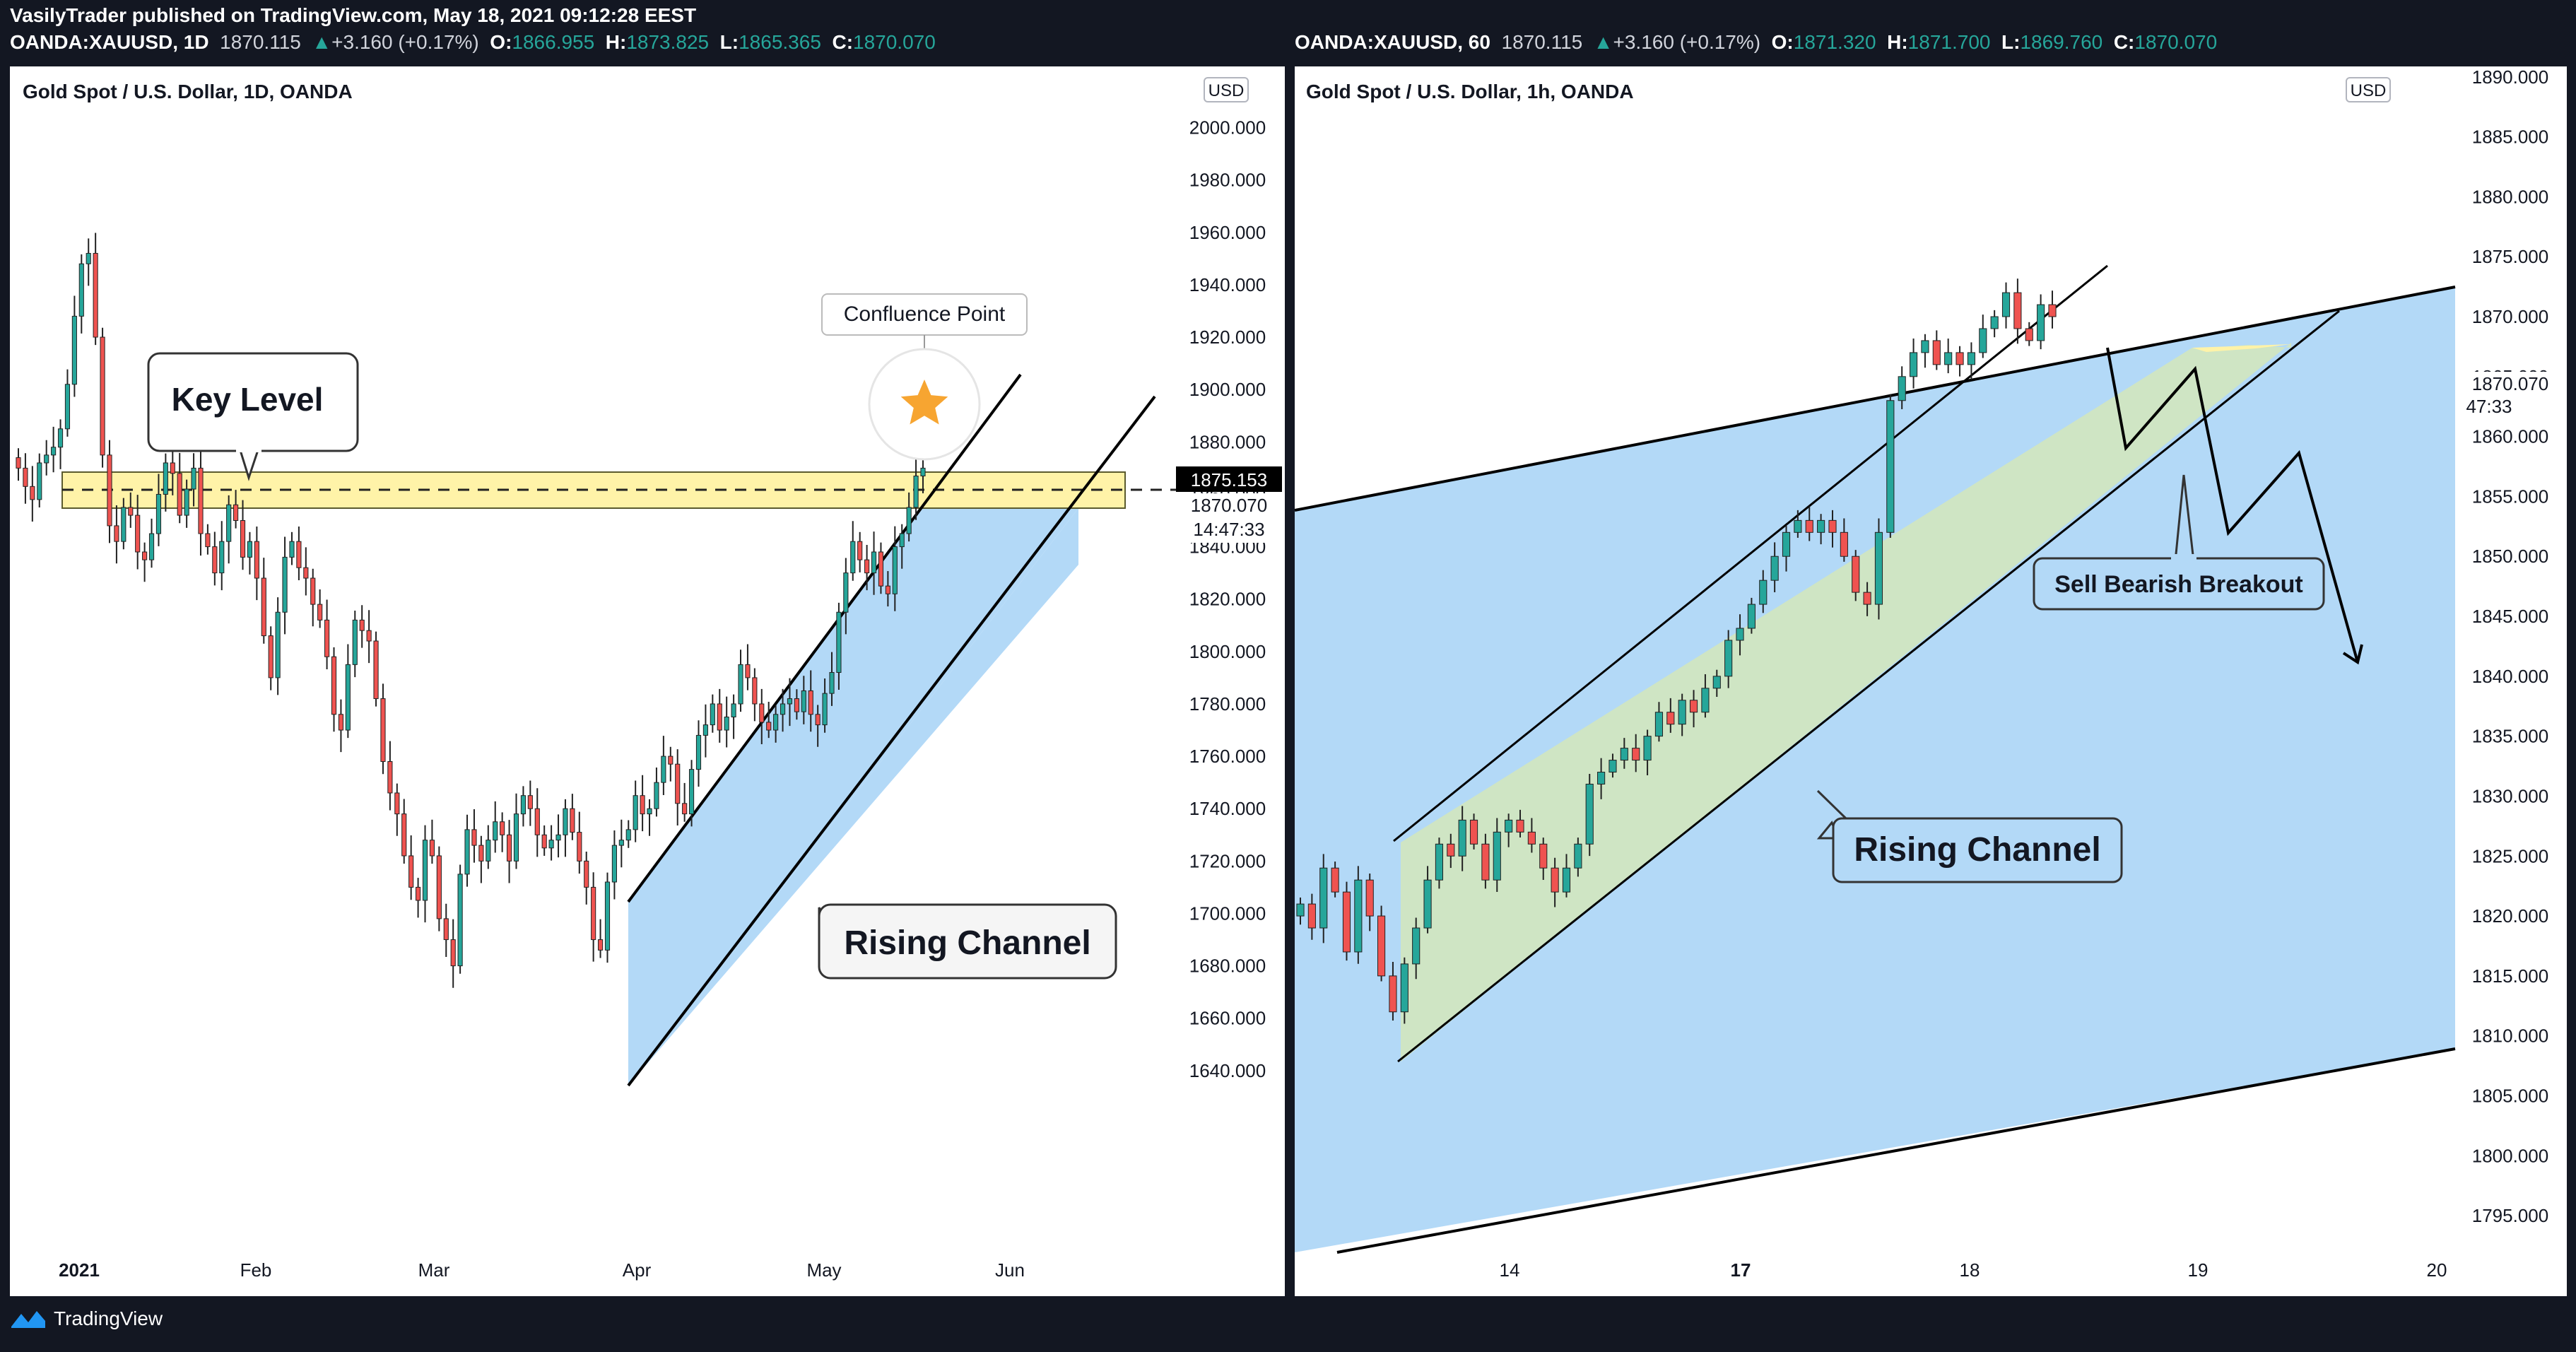  I want to click on right-symbol: OANDA:XAUUSD, 60, so click(1392, 42).